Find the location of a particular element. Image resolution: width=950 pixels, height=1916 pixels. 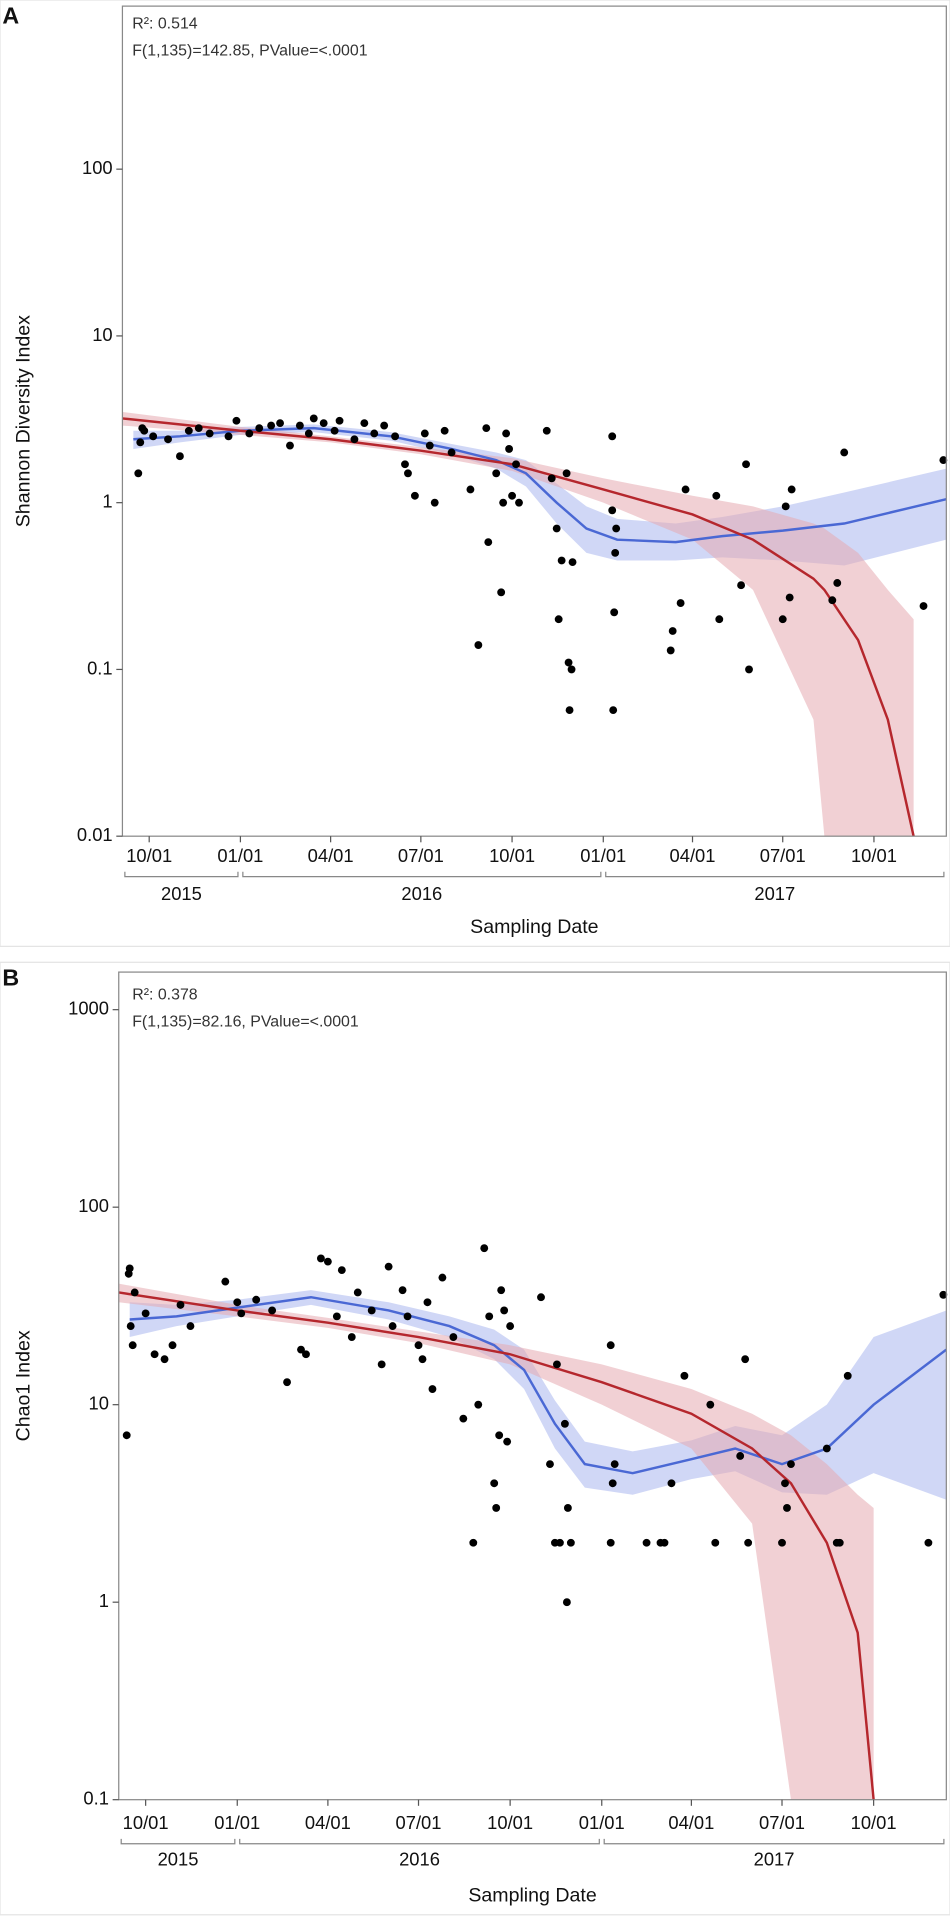

y-tick-label: 10 is located at coordinates (102, 334).